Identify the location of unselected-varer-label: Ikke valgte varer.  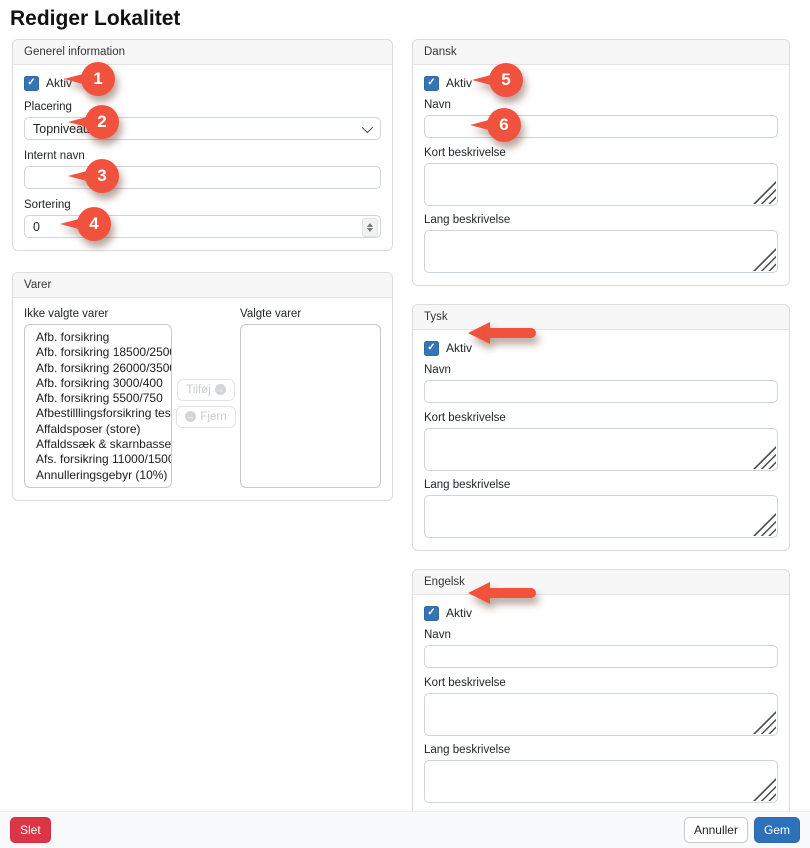
(66, 314).